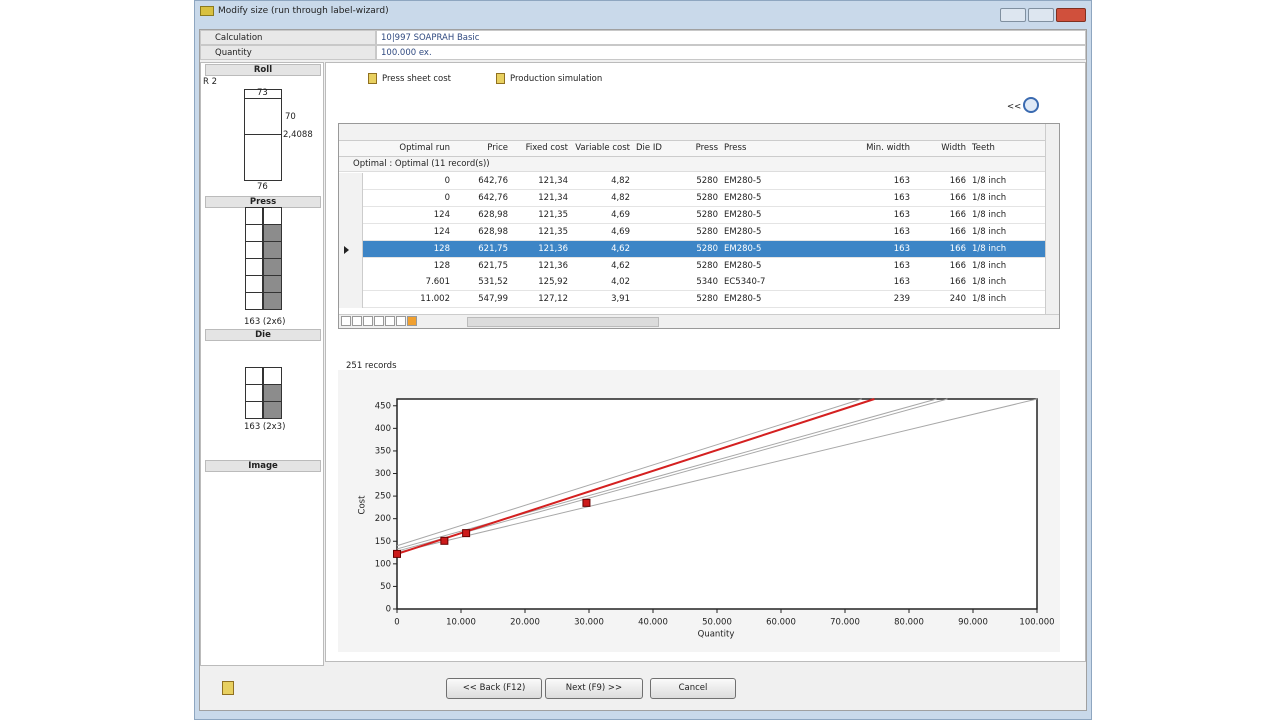 The height and width of the screenshot is (720, 1280). What do you see at coordinates (707, 197) in the screenshot?
I see `table-cell: 5280` at bounding box center [707, 197].